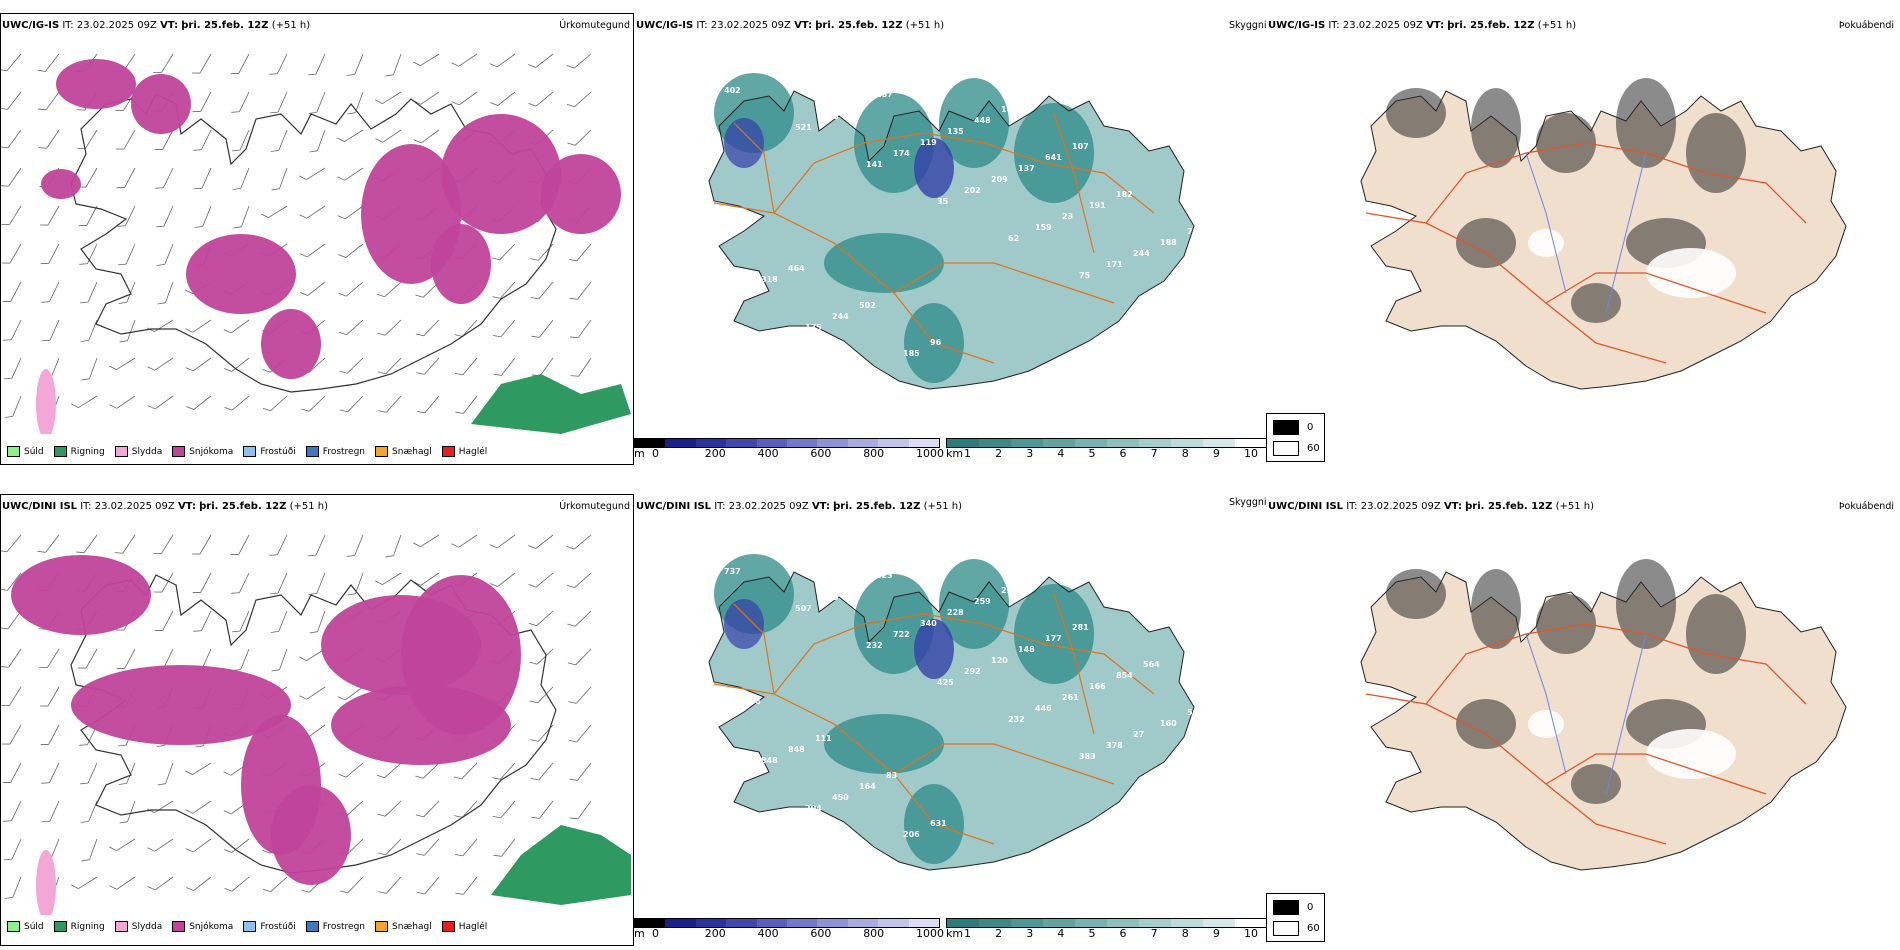 The image size is (1900, 950). Describe the element at coordinates (911, 834) in the screenshot. I see `cloud-base-label: 206` at that location.